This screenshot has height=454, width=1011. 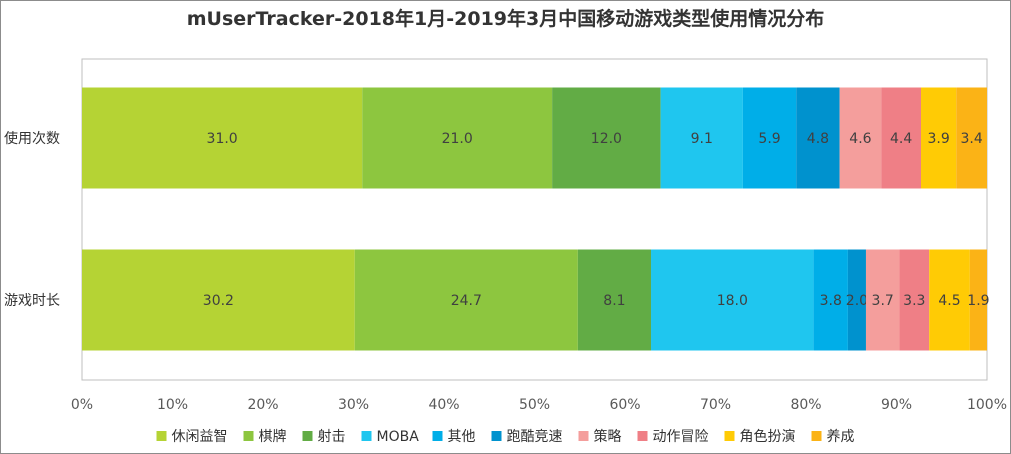 What do you see at coordinates (32, 301) in the screenshot?
I see `category-label: 游戏时长` at bounding box center [32, 301].